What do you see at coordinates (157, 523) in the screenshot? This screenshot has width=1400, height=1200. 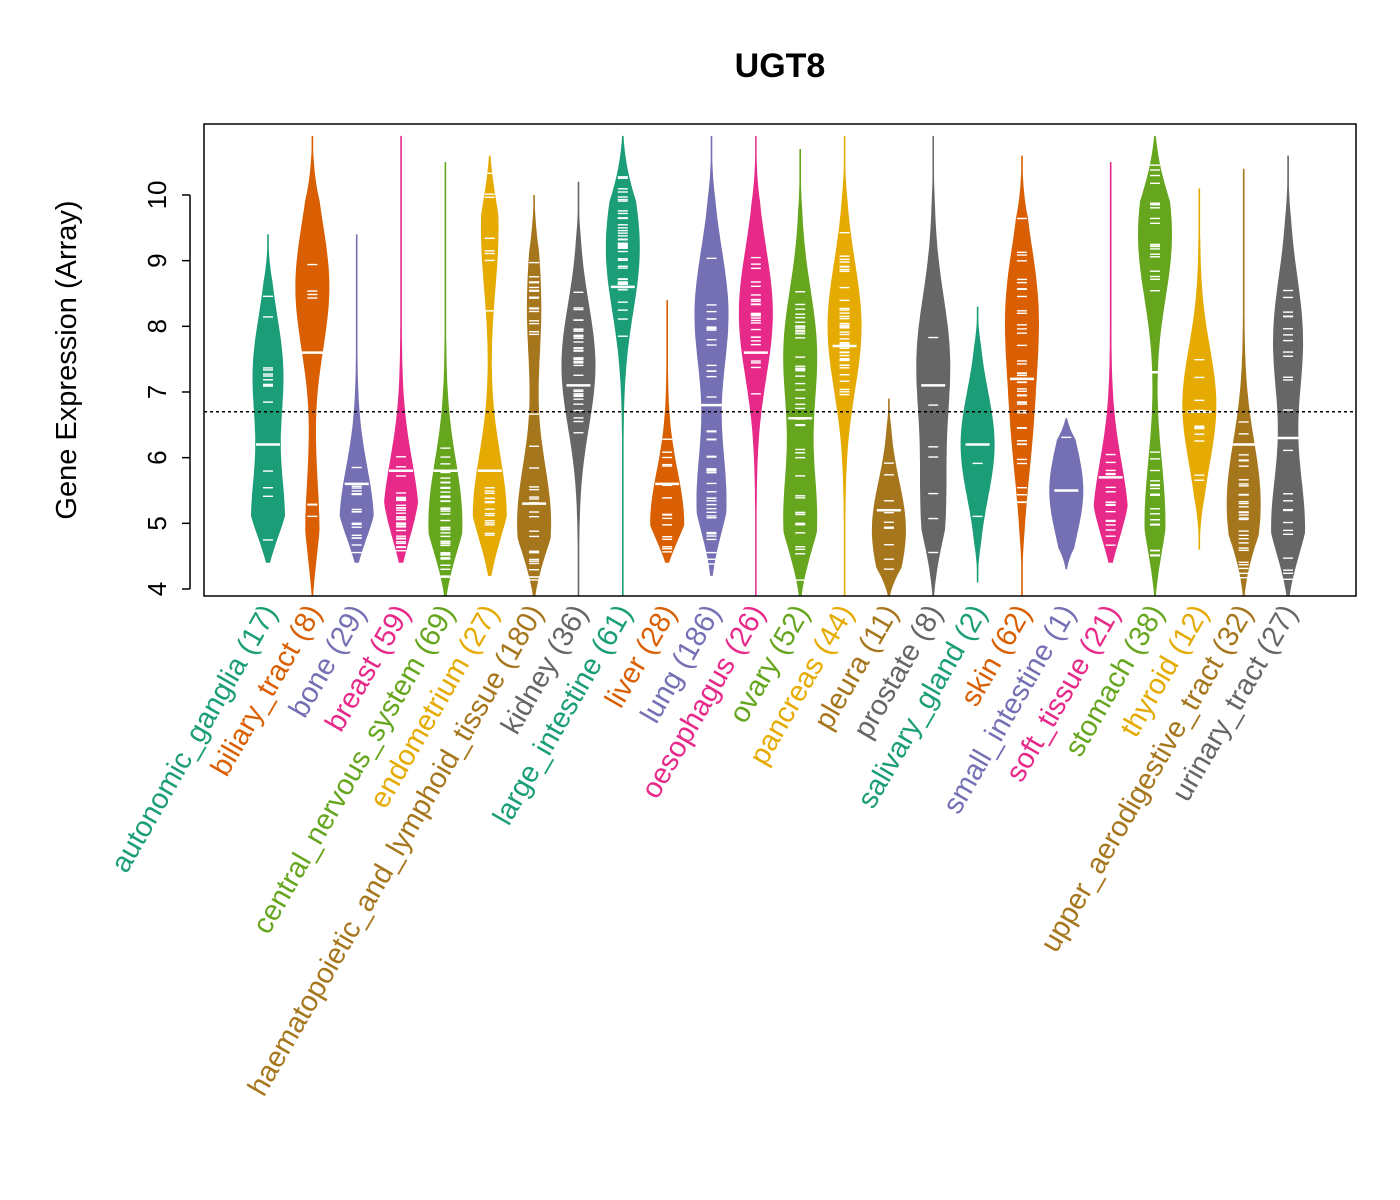 I see `y-tick-label: 5` at bounding box center [157, 523].